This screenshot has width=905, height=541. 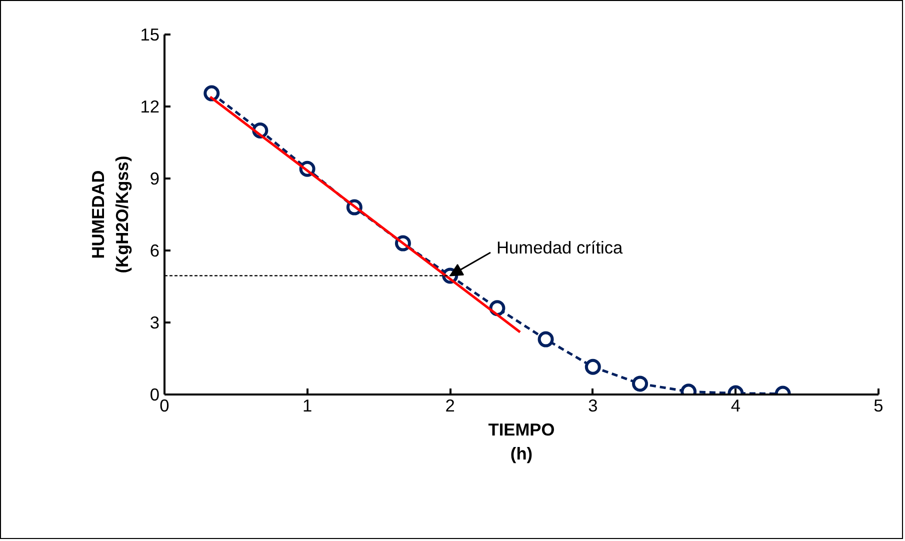 What do you see at coordinates (593, 406) in the screenshot?
I see `x-tick-label: 3` at bounding box center [593, 406].